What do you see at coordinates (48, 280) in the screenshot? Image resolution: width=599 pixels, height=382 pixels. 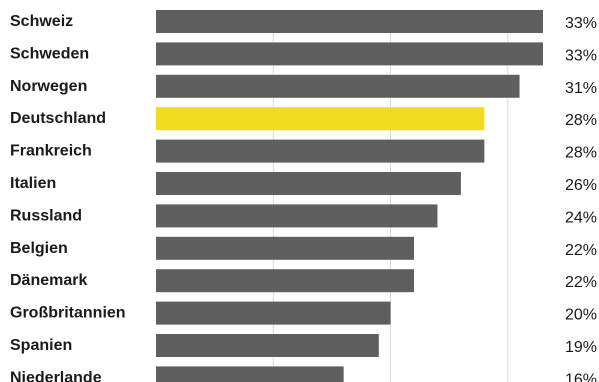 I see `category-label: Dänemark` at bounding box center [48, 280].